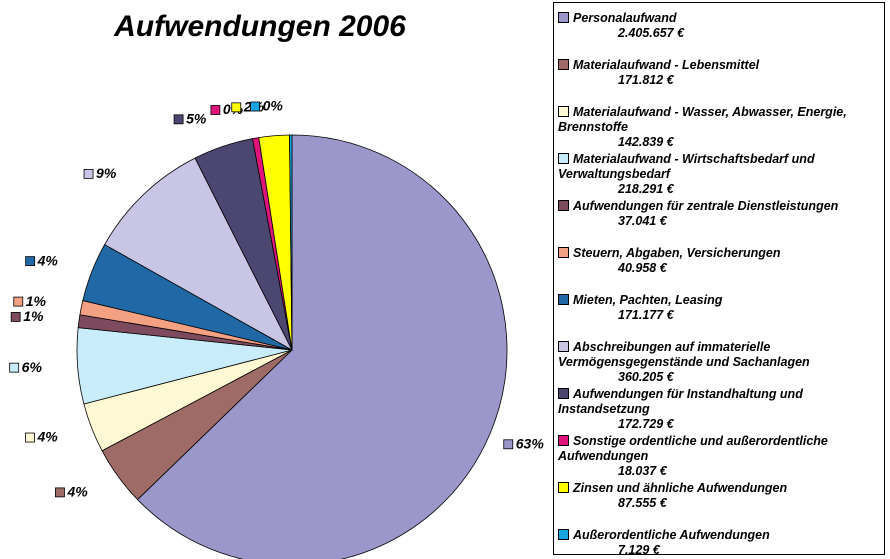  I want to click on legend-amount: 360.205 €, so click(646, 377).